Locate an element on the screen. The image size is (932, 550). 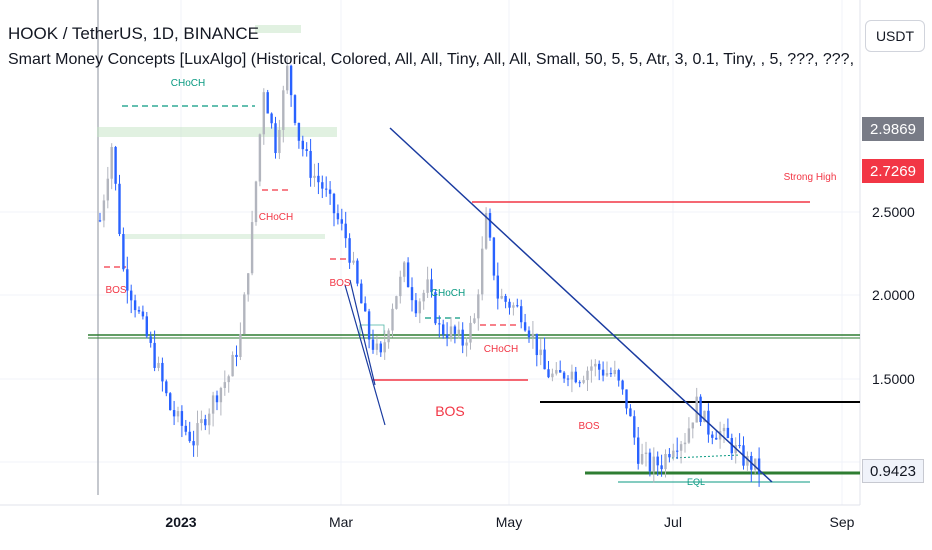
structure-label: EQL is located at coordinates (696, 482).